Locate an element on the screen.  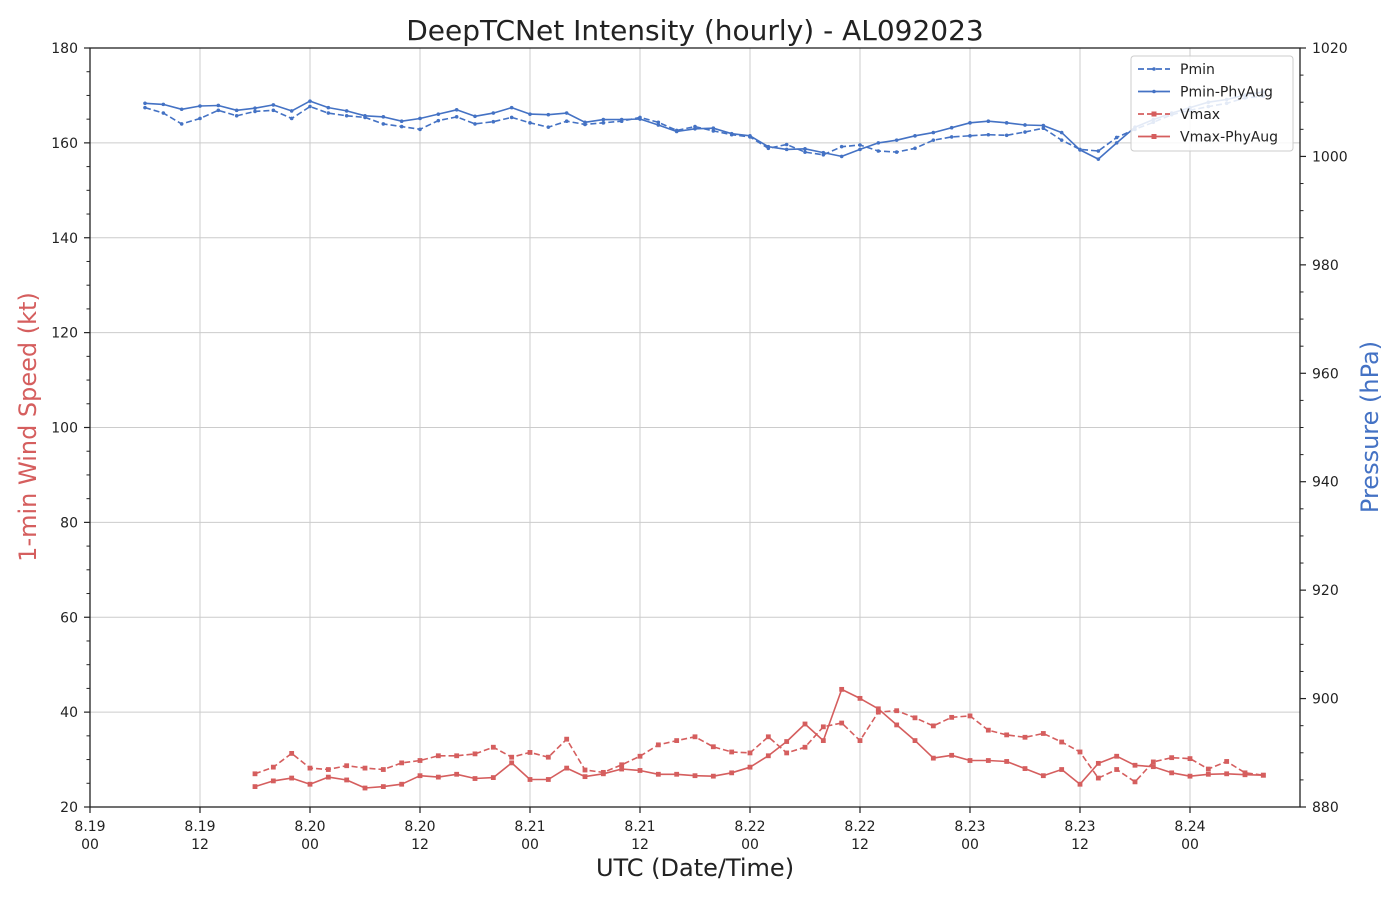
legend: Pmin Pmin-PhyAug Vmax Vmax-PhyAug is located at coordinates (1212, 103).